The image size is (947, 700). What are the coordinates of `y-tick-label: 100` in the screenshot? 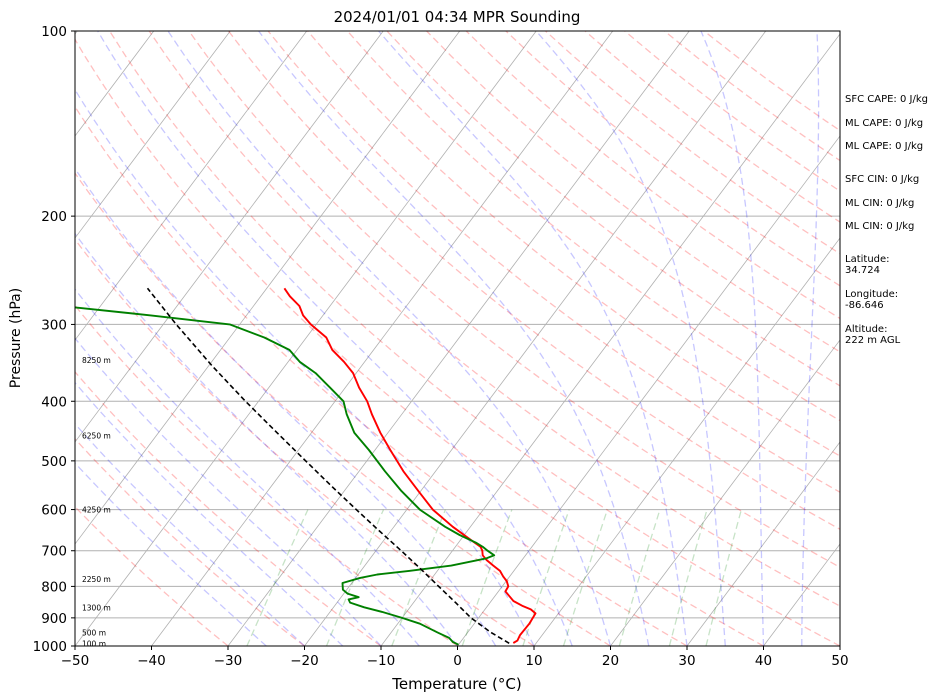 It's located at (54, 32).